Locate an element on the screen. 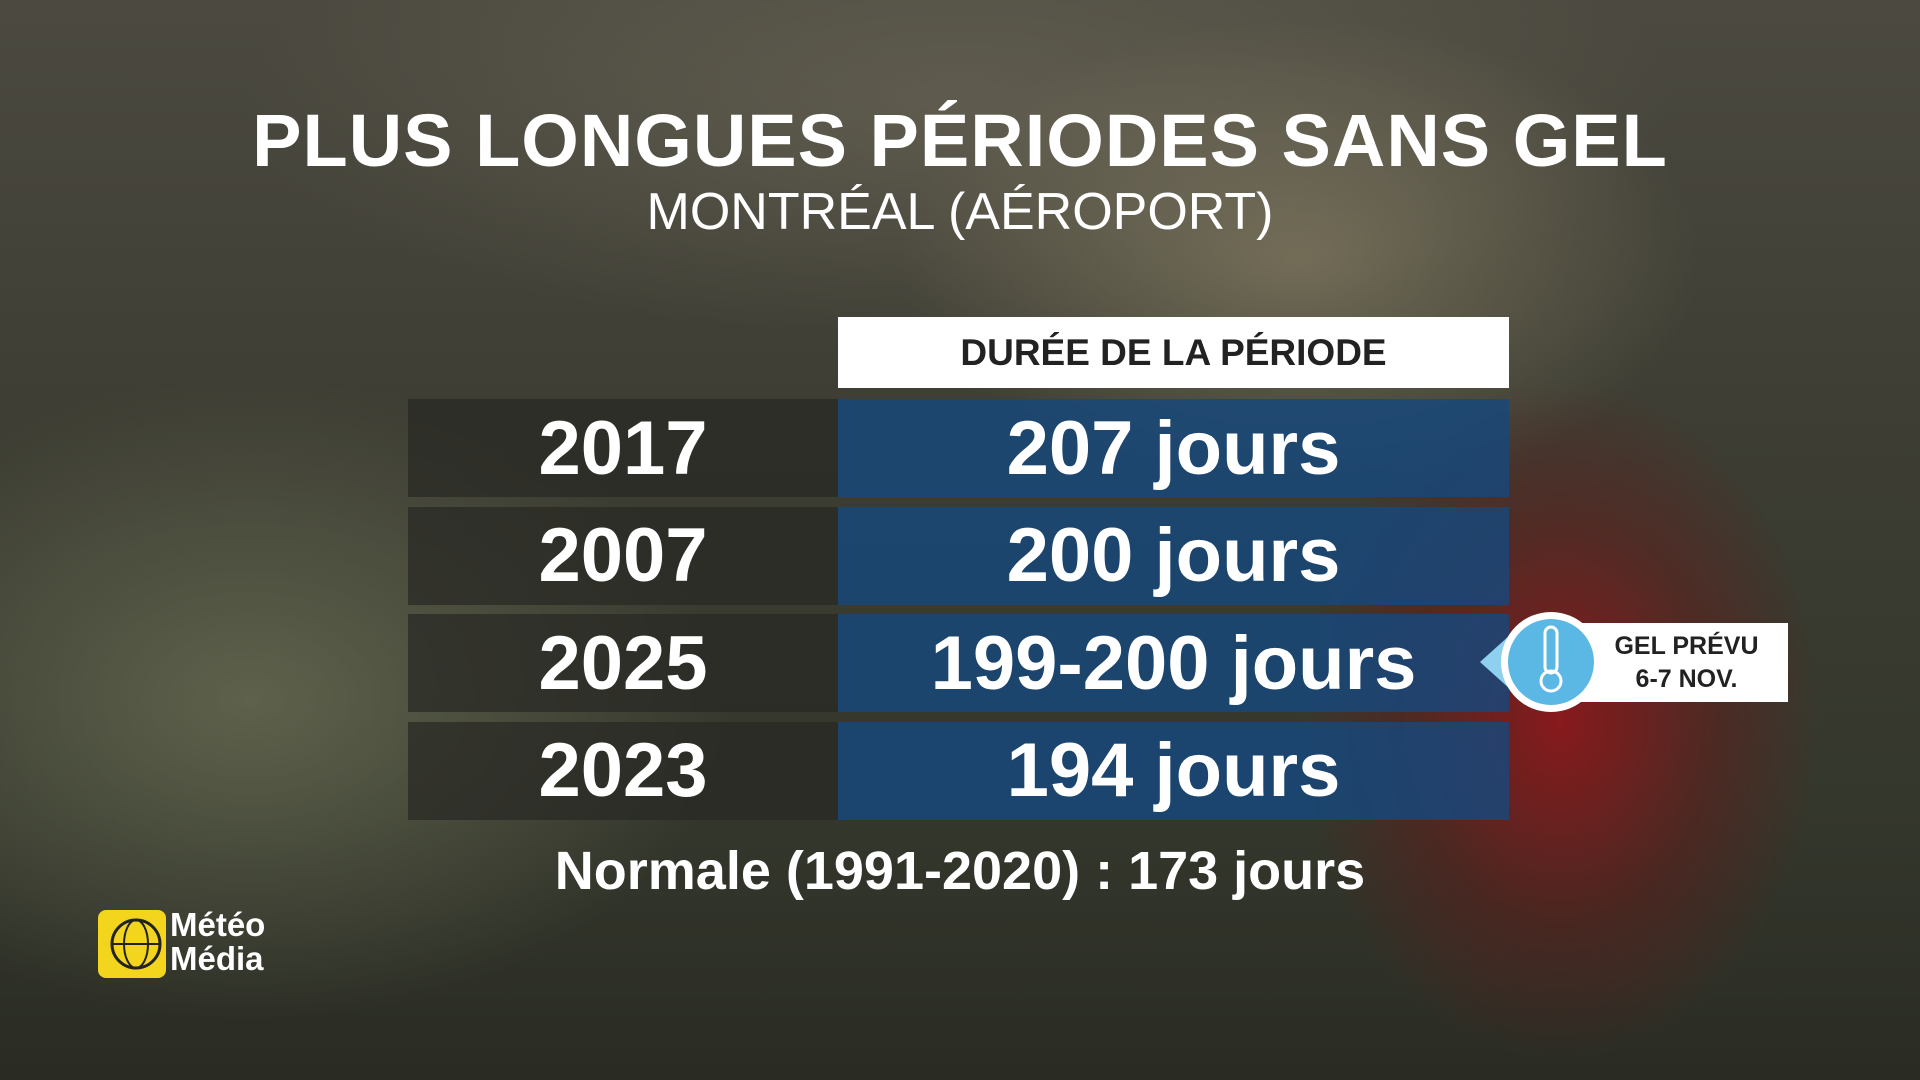  subtitle: MONTRÉAL (AÉROPORT) is located at coordinates (960, 212).